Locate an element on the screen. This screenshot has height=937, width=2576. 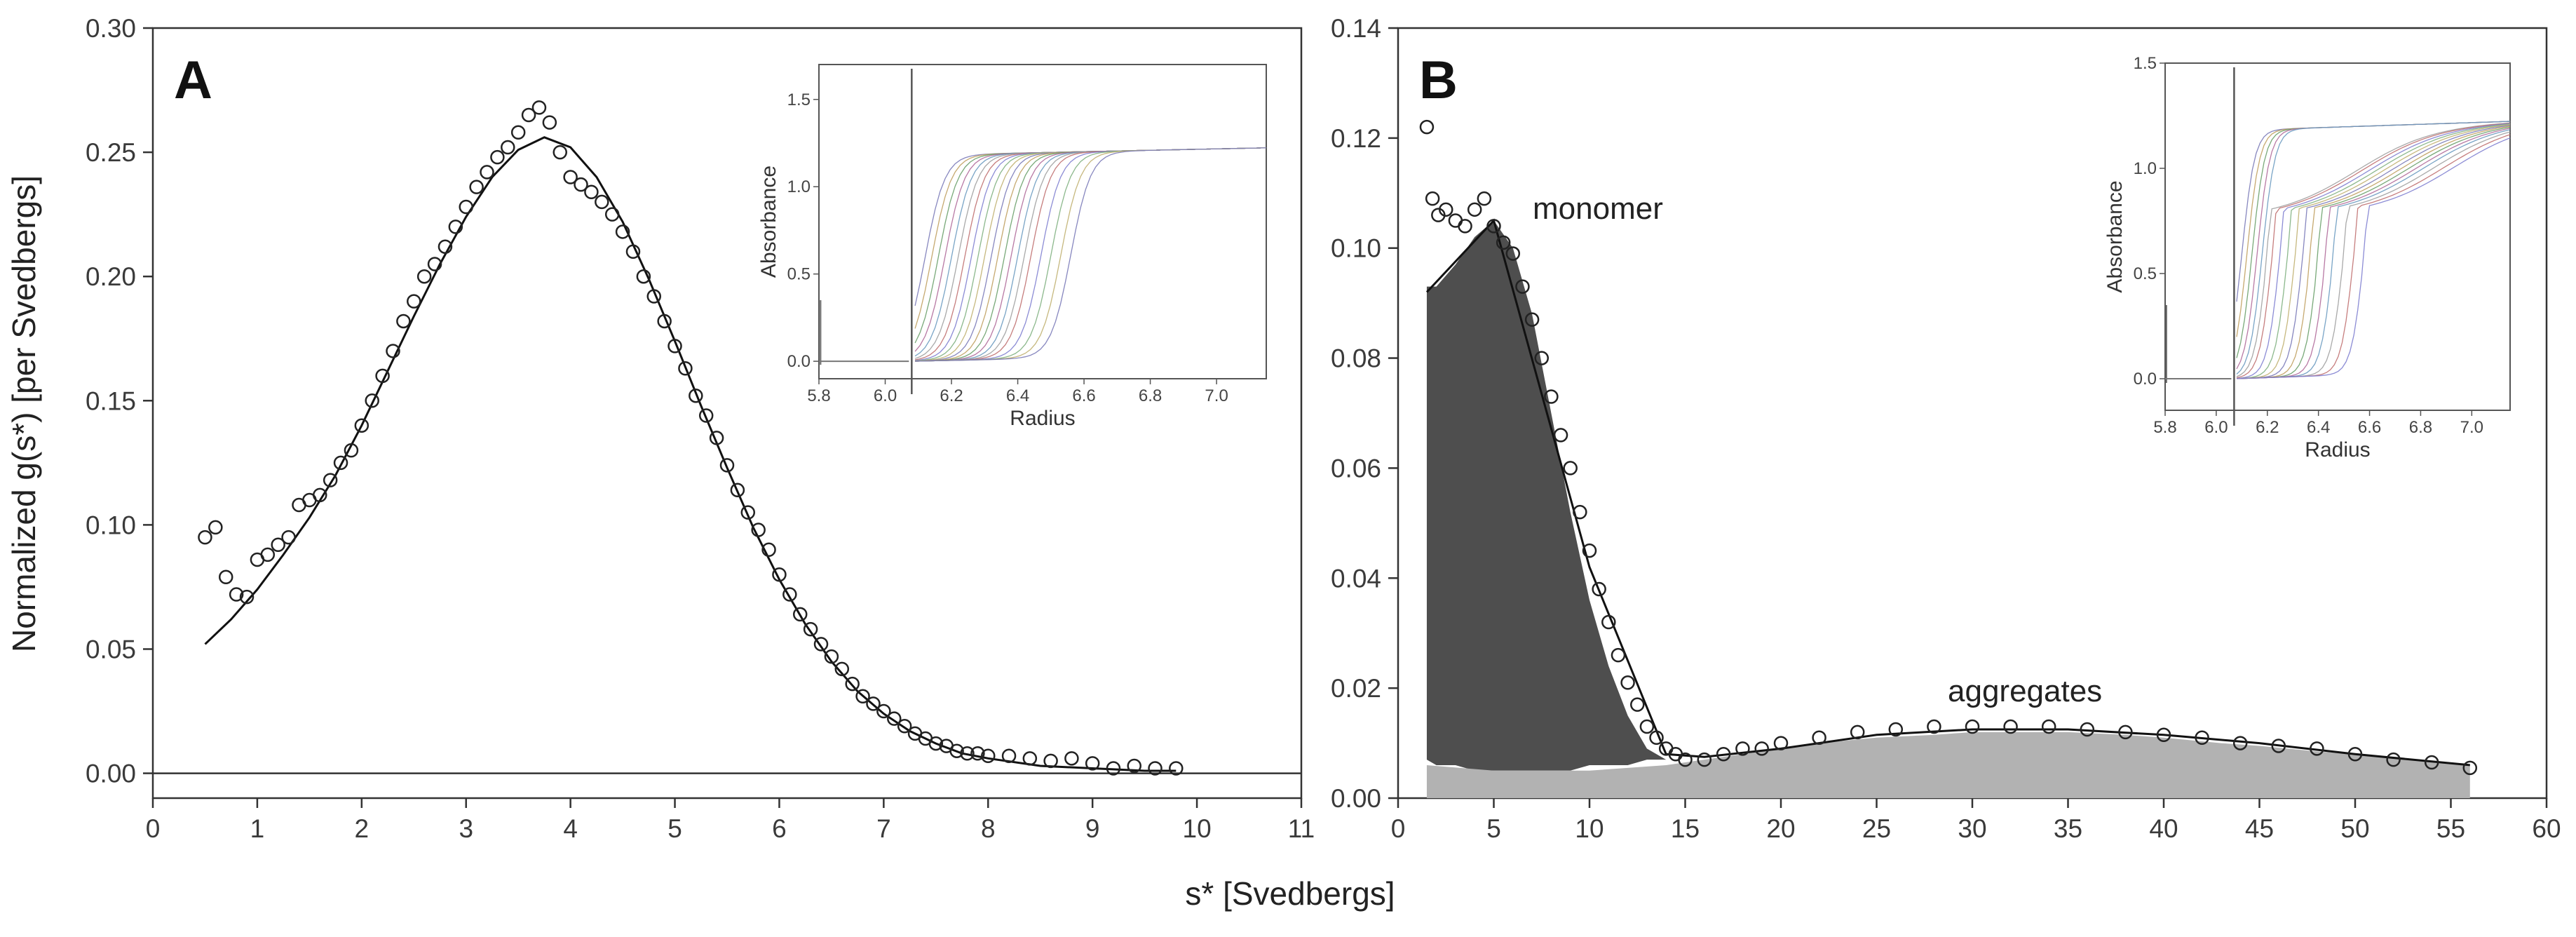
inset-x-tick-label: 6.6 is located at coordinates (1083, 395).